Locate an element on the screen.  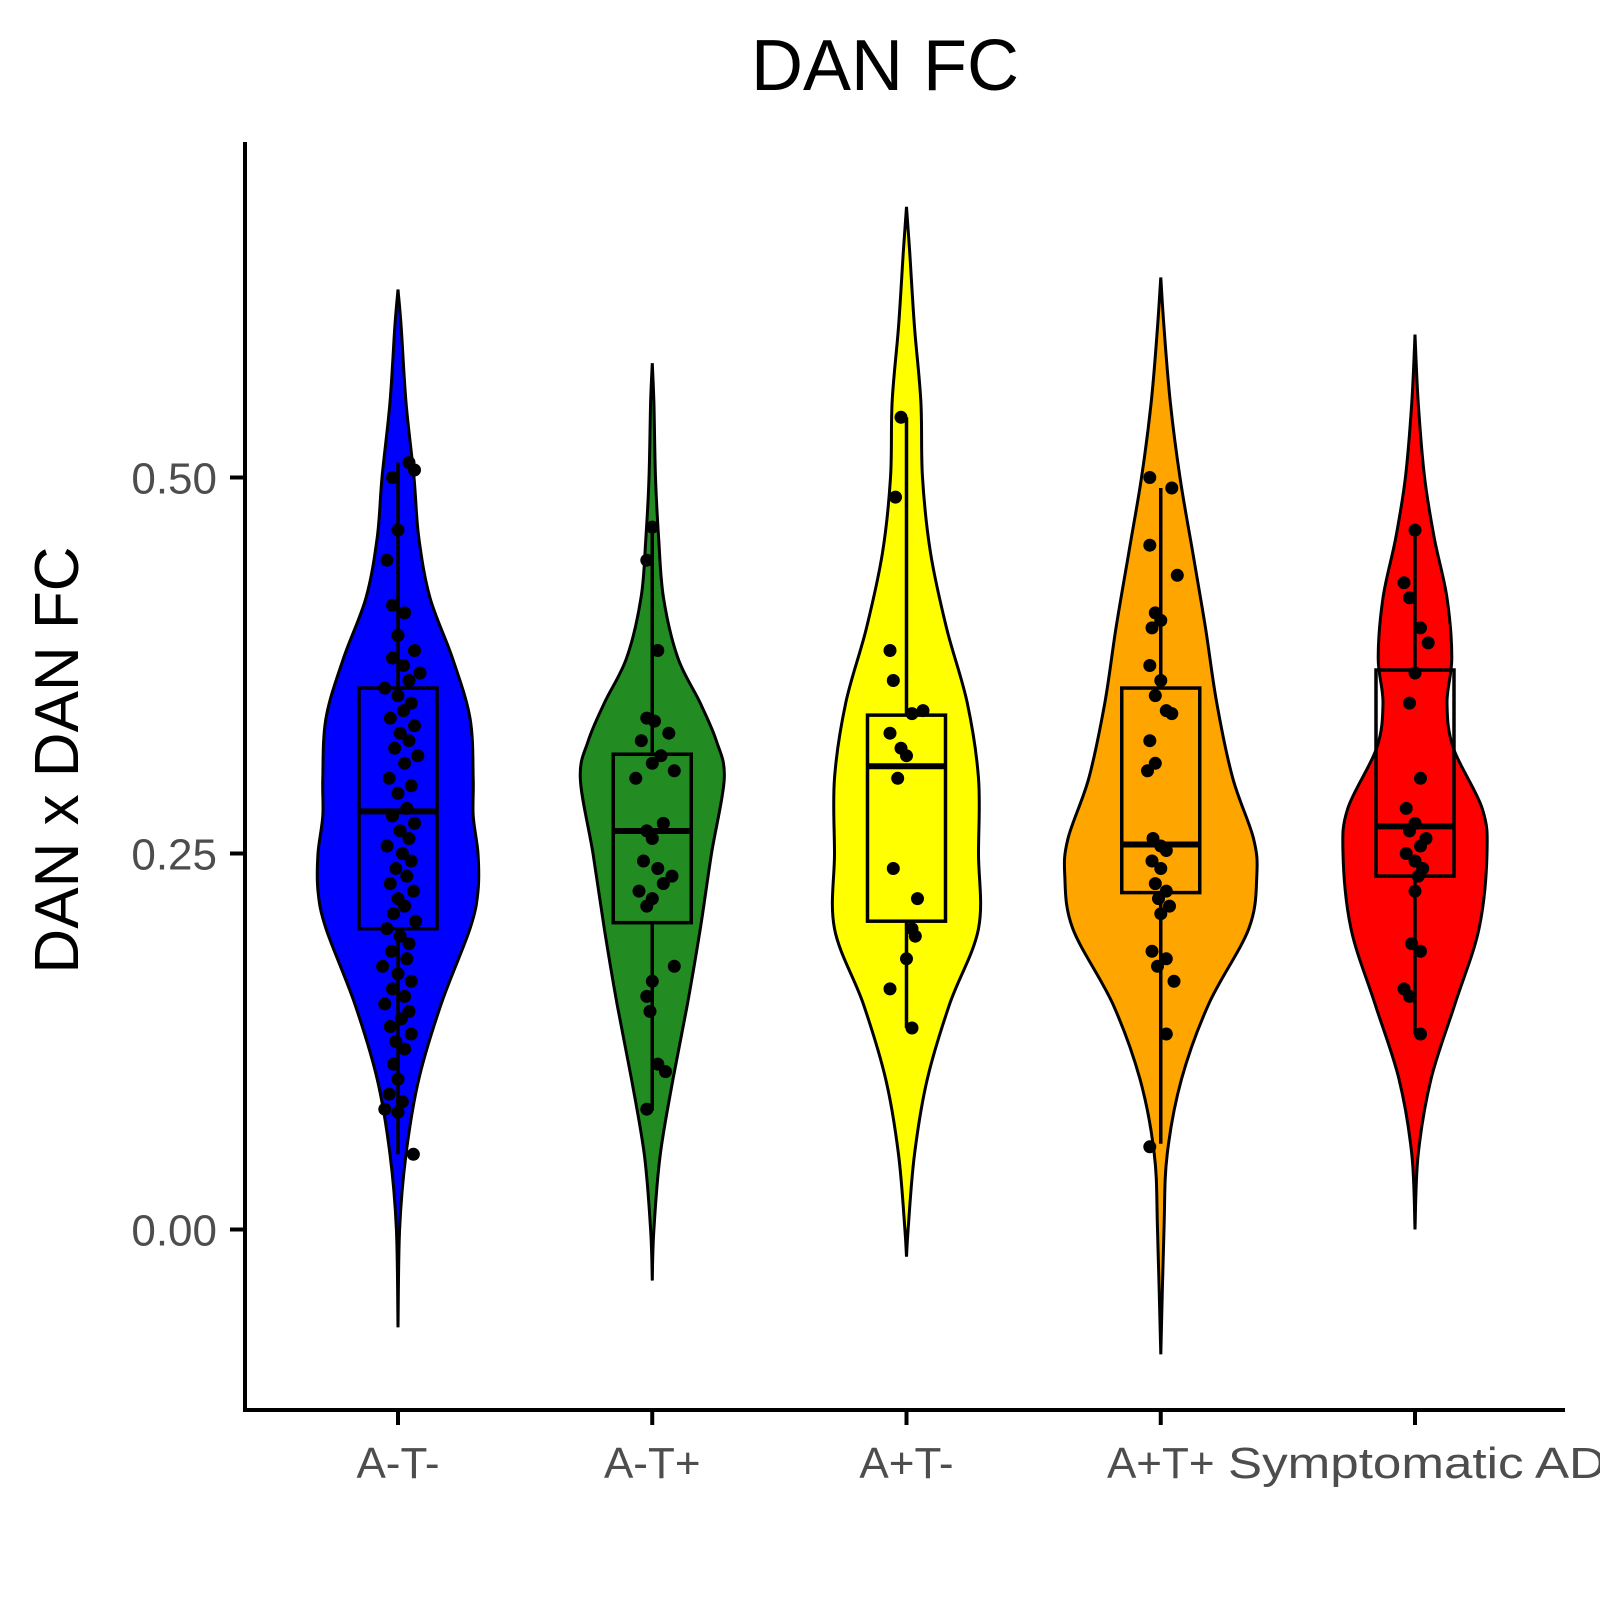
violin-a-t is located at coordinates (906, 731).